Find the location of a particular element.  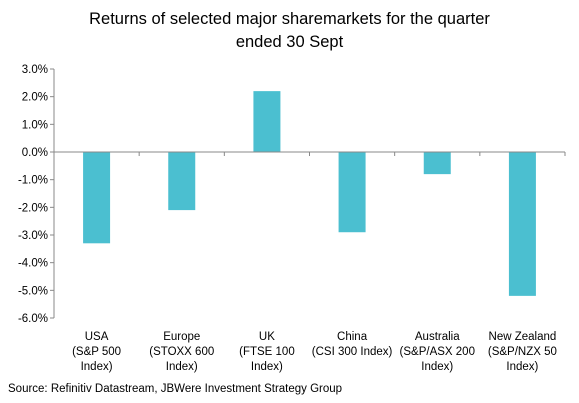

chart-title-line-2: ended 30 Sept is located at coordinates (289, 42).